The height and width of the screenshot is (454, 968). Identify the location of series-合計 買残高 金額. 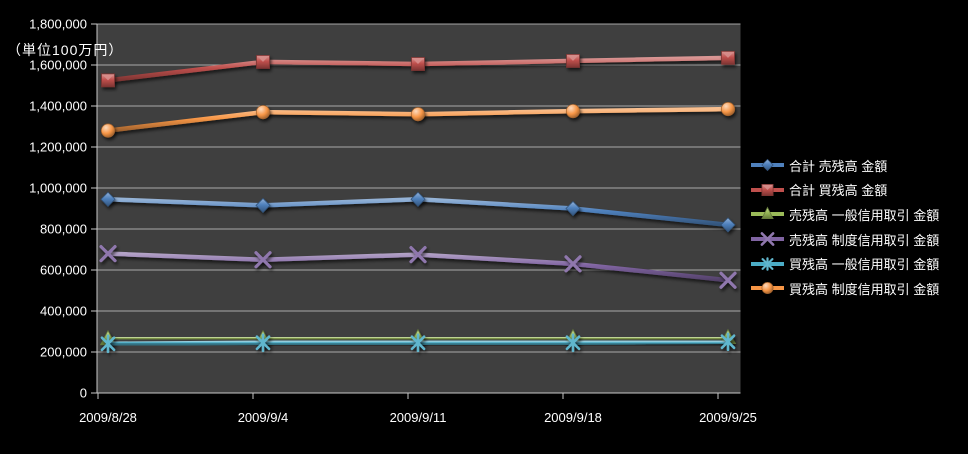
(418, 69).